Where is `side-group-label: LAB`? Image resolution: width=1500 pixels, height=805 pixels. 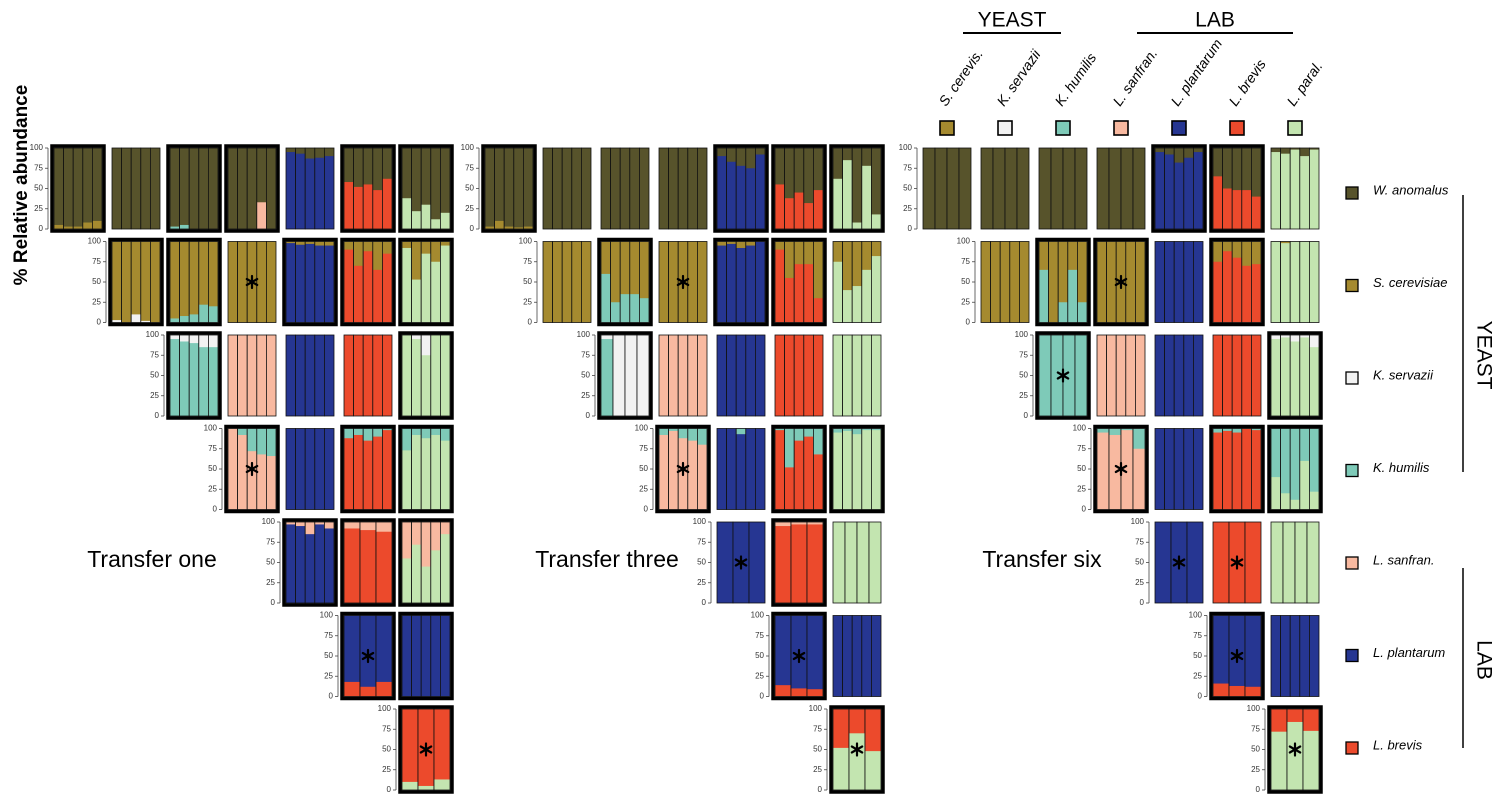
side-group-label: LAB is located at coordinates (1483, 660).